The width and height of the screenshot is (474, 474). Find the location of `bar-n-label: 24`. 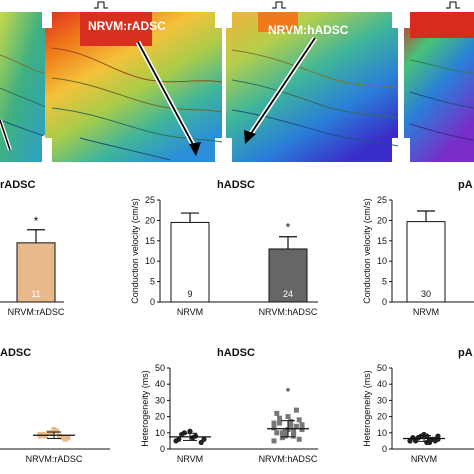

bar-n-label: 24 is located at coordinates (288, 294).